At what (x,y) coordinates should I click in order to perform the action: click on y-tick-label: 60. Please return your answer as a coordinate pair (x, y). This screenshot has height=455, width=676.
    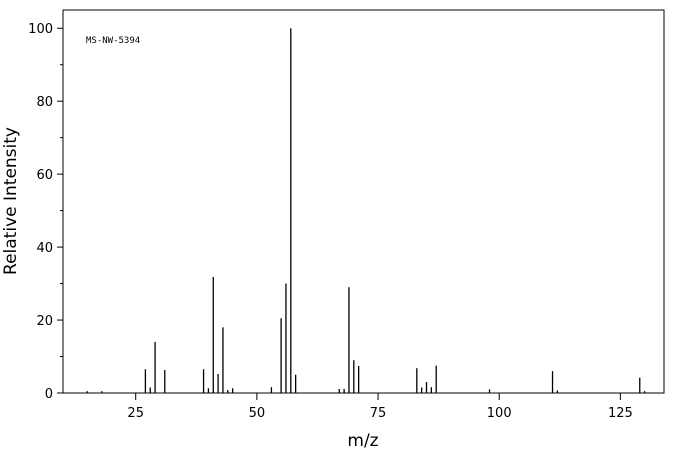
    Looking at the image, I should click on (44, 175).